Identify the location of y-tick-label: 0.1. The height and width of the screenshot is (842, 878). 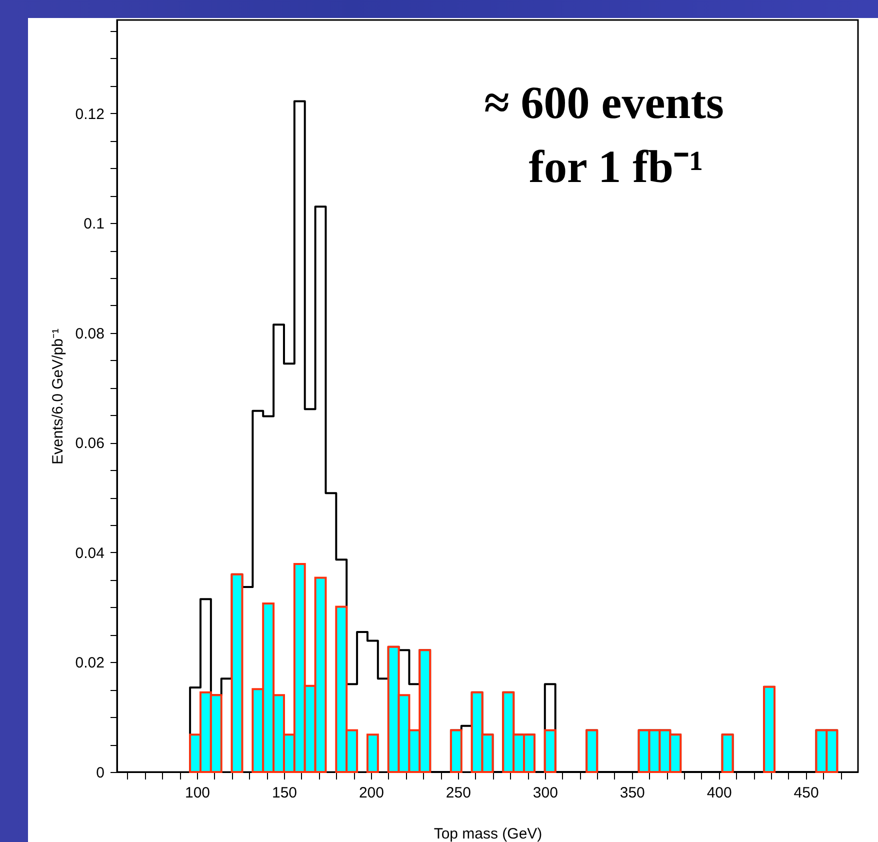
(94, 224).